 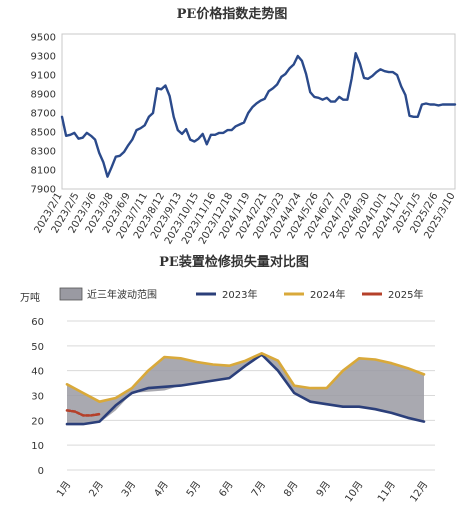 I want to click on y-tick-label: 8300, so click(x=43, y=152).